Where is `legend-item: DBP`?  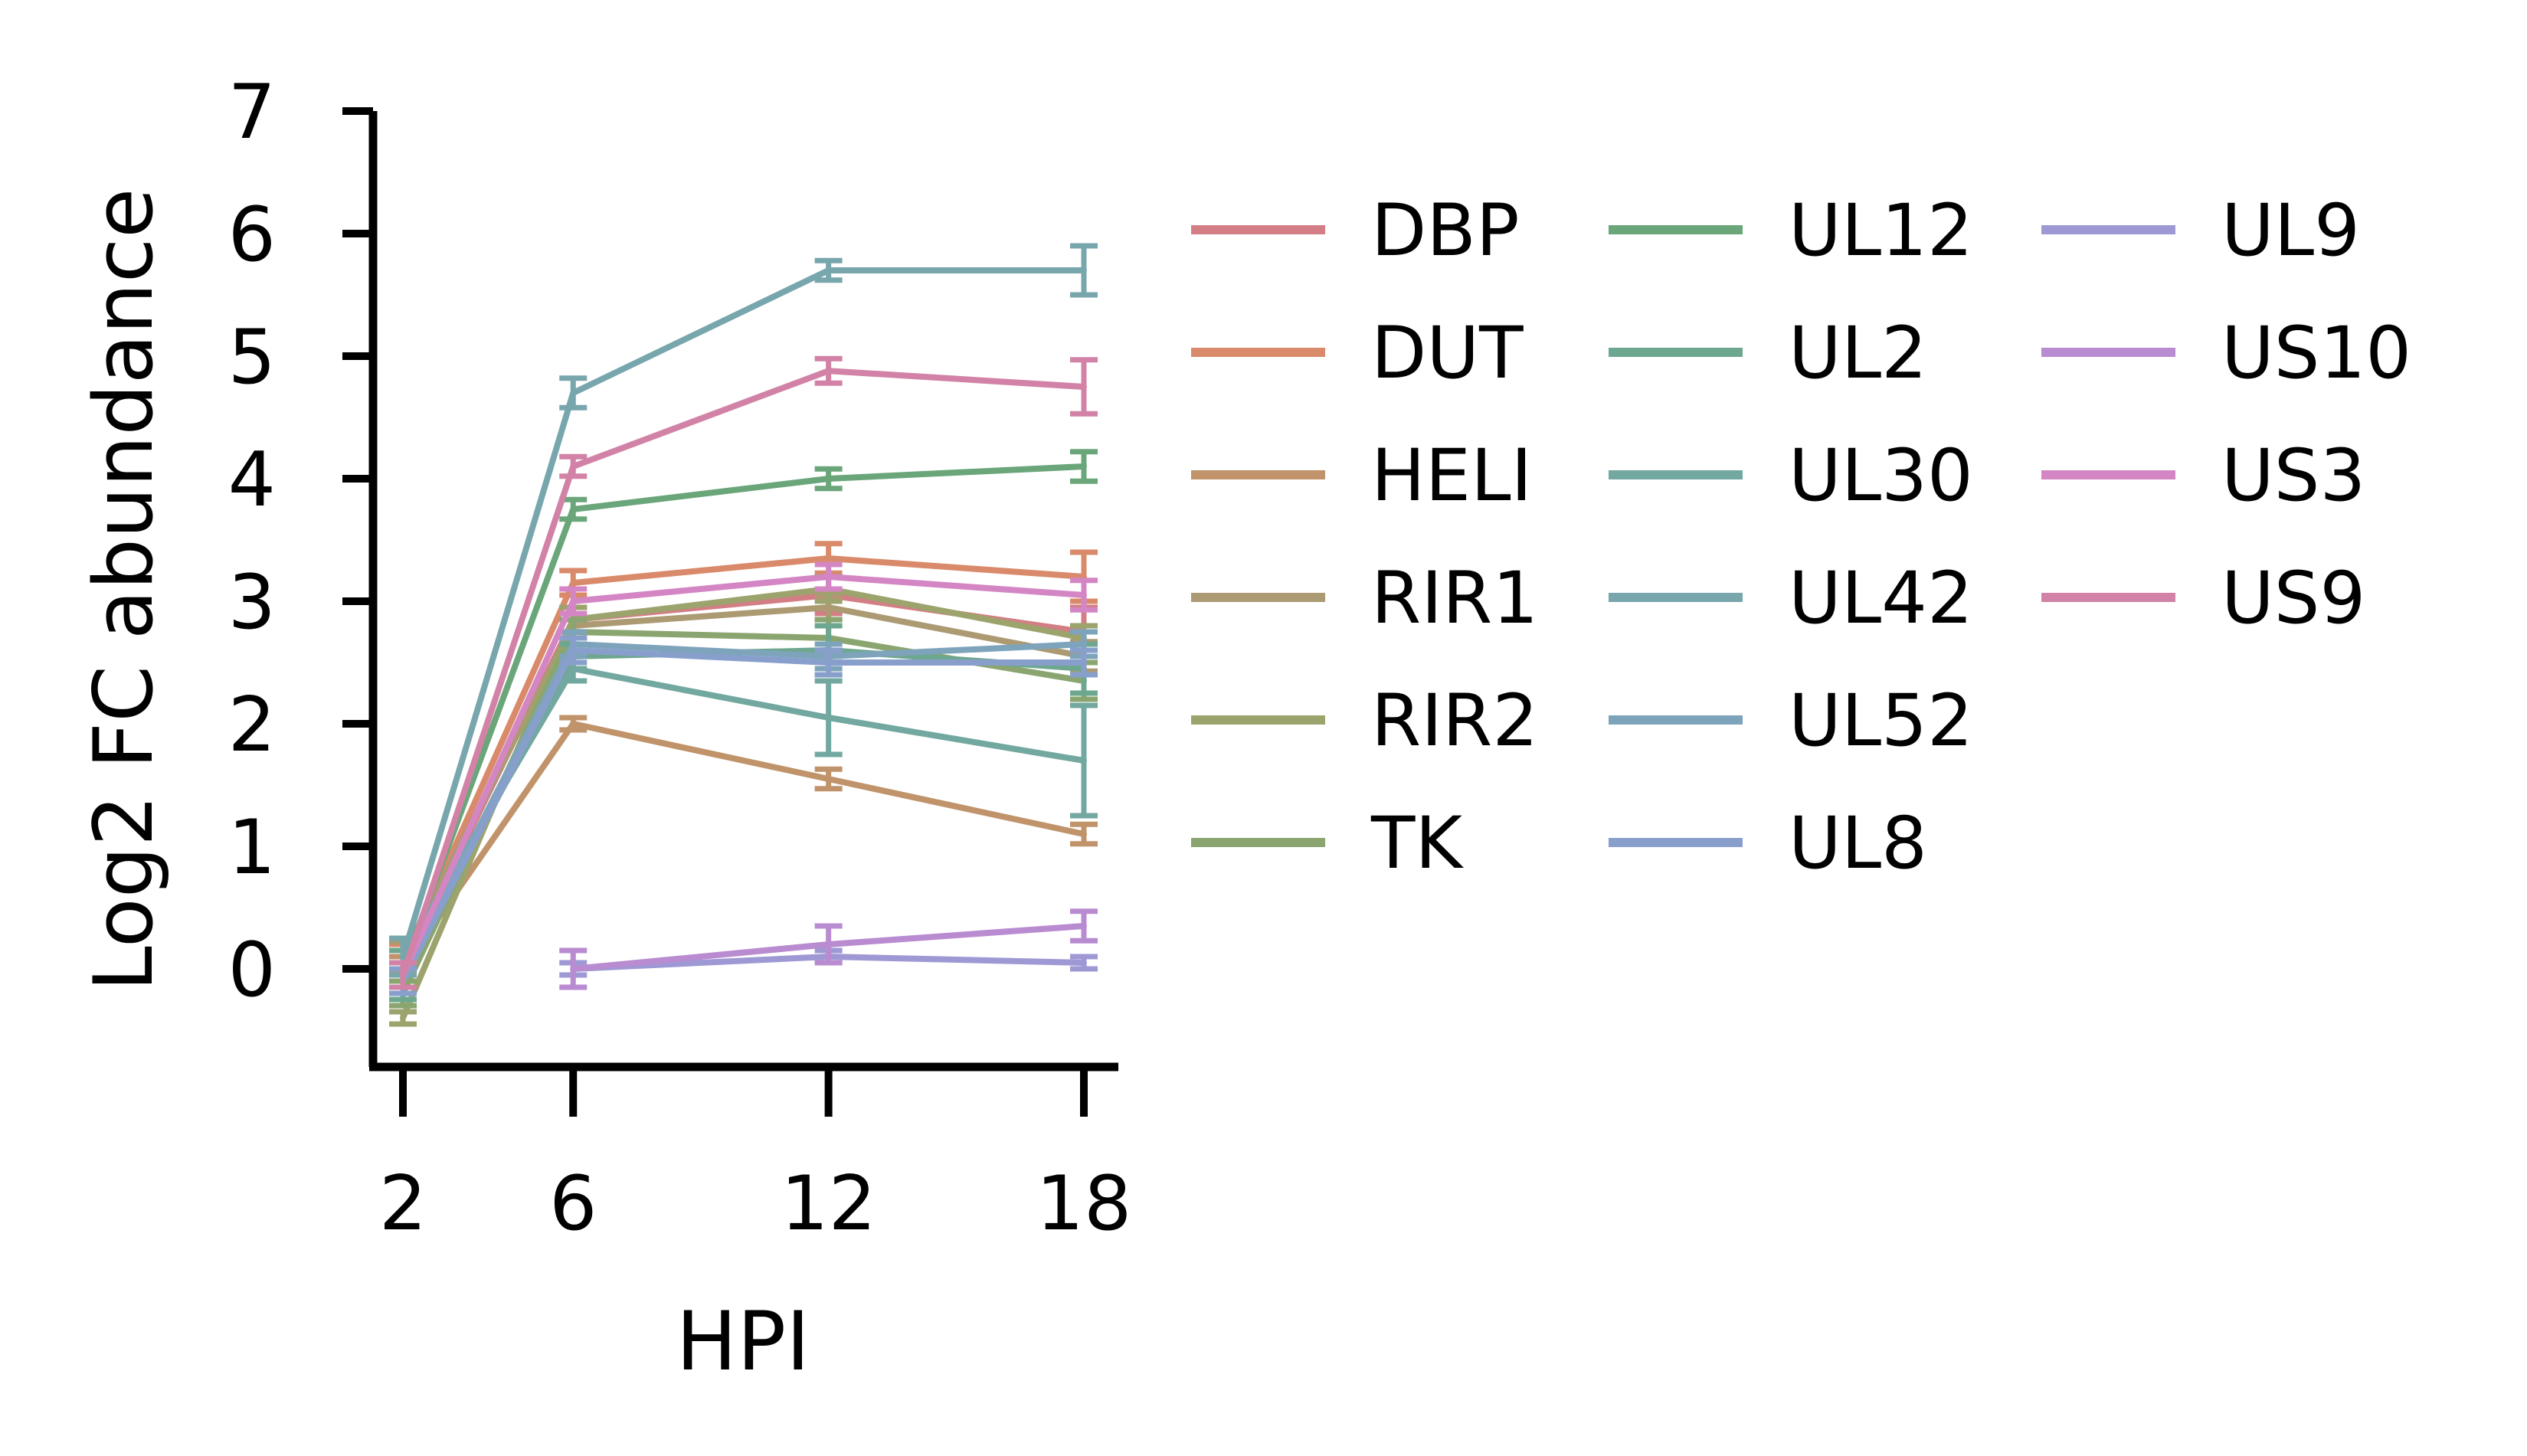 legend-item: DBP is located at coordinates (1355, 231).